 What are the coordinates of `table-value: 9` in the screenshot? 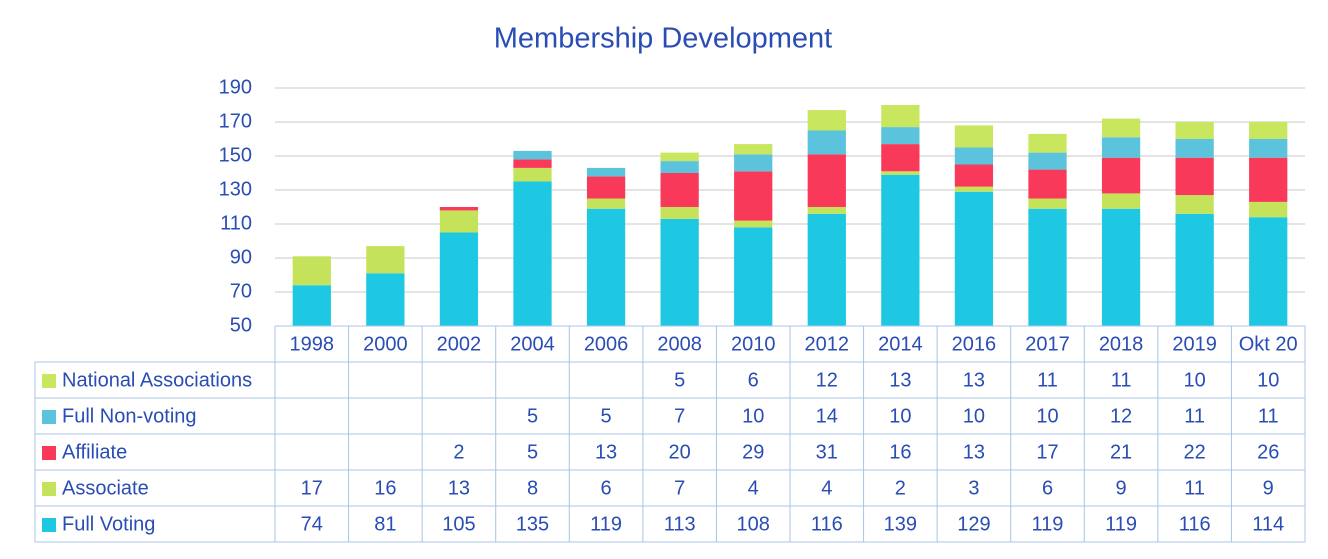 It's located at (1268, 488).